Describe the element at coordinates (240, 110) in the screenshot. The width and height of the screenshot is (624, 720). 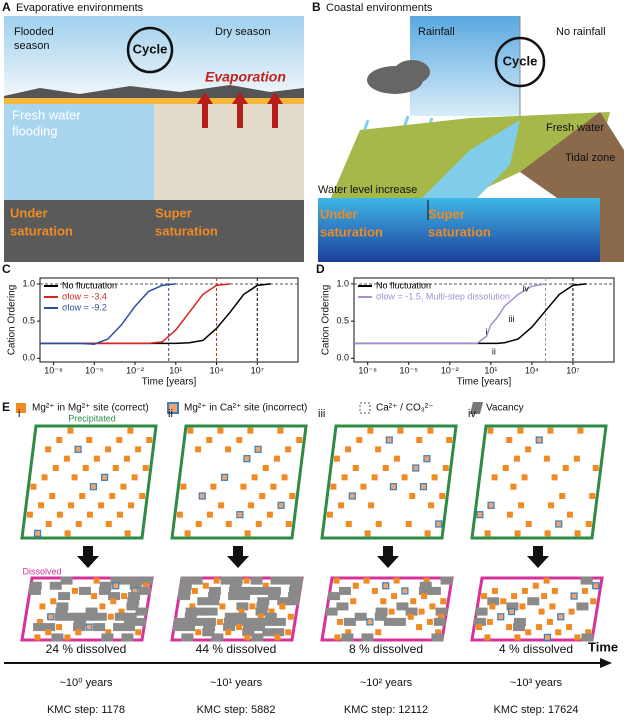
I see `arrows` at that location.